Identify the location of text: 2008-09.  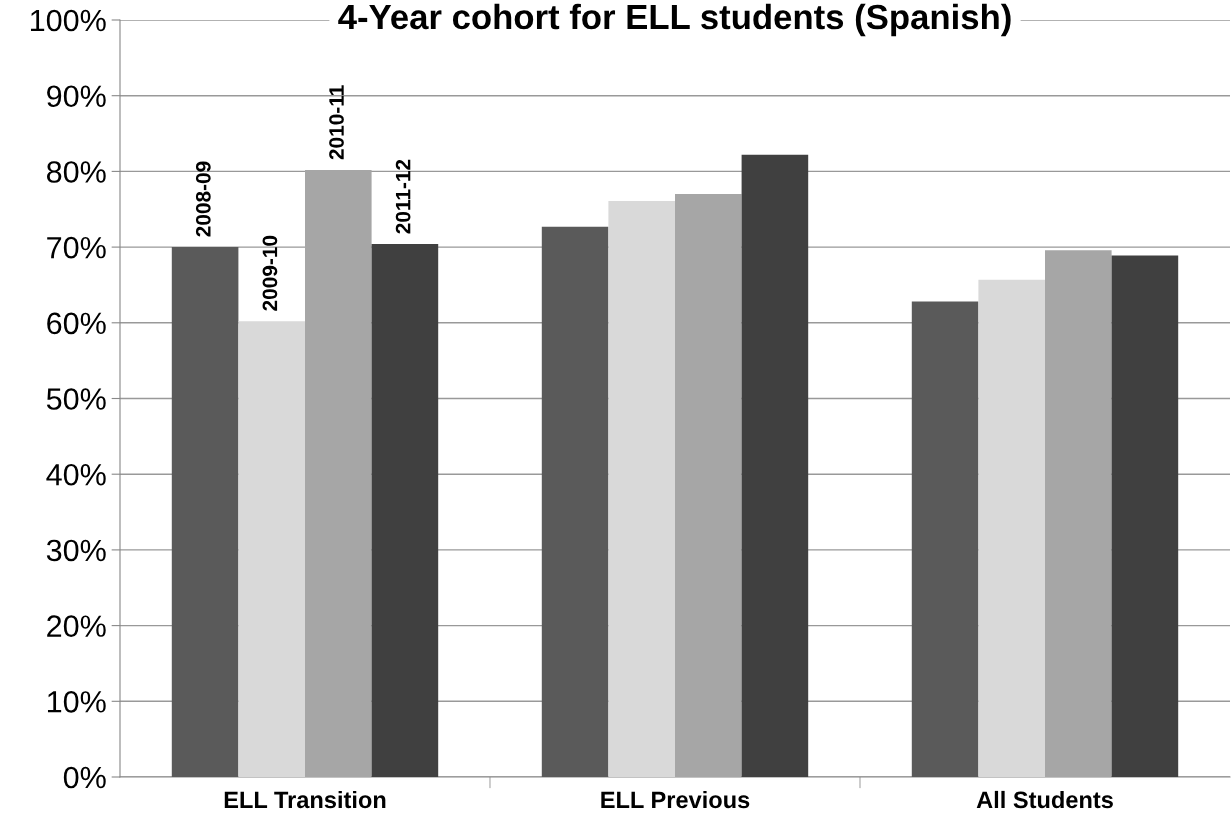
(203, 199).